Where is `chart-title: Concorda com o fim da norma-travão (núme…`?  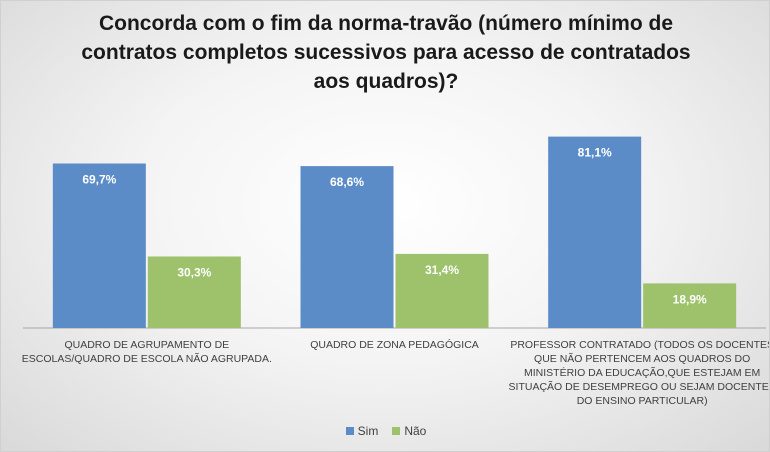 chart-title: Concorda com o fim da norma-travão (núme… is located at coordinates (386, 52).